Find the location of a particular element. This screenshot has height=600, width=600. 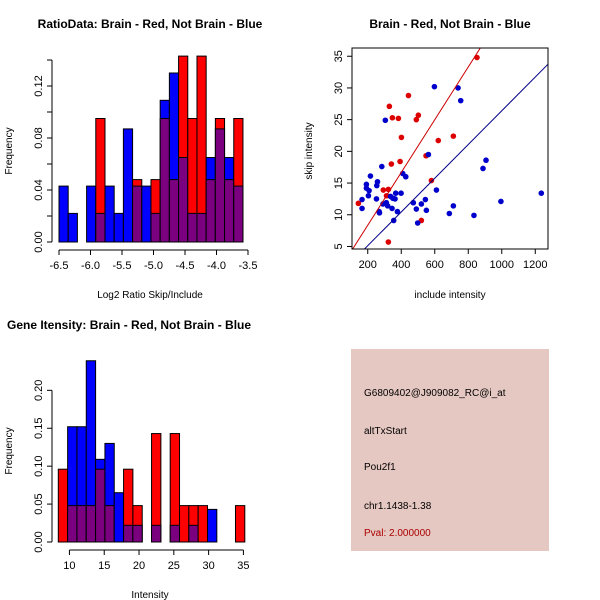

ratio-x-tick-label: -5.0 is located at coordinates (153, 266).